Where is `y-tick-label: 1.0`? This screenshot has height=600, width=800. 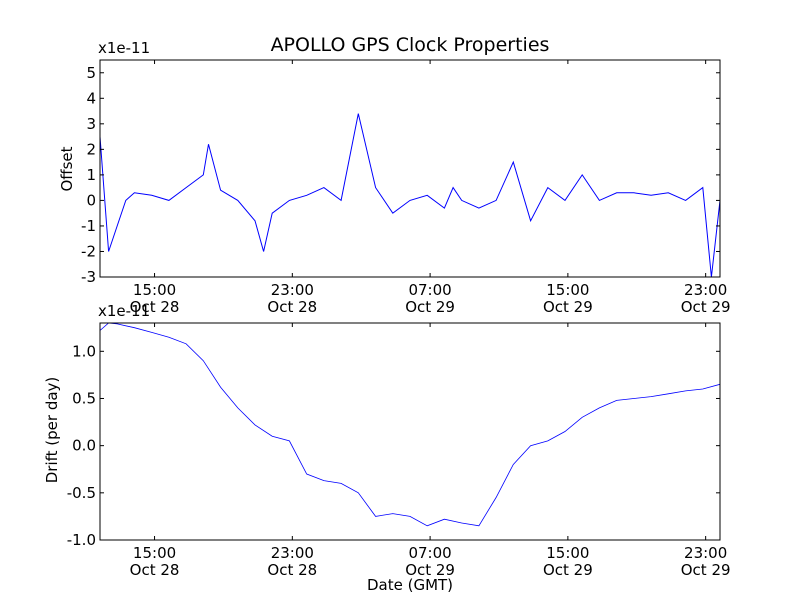
y-tick-label: 1.0 is located at coordinates (84, 351).